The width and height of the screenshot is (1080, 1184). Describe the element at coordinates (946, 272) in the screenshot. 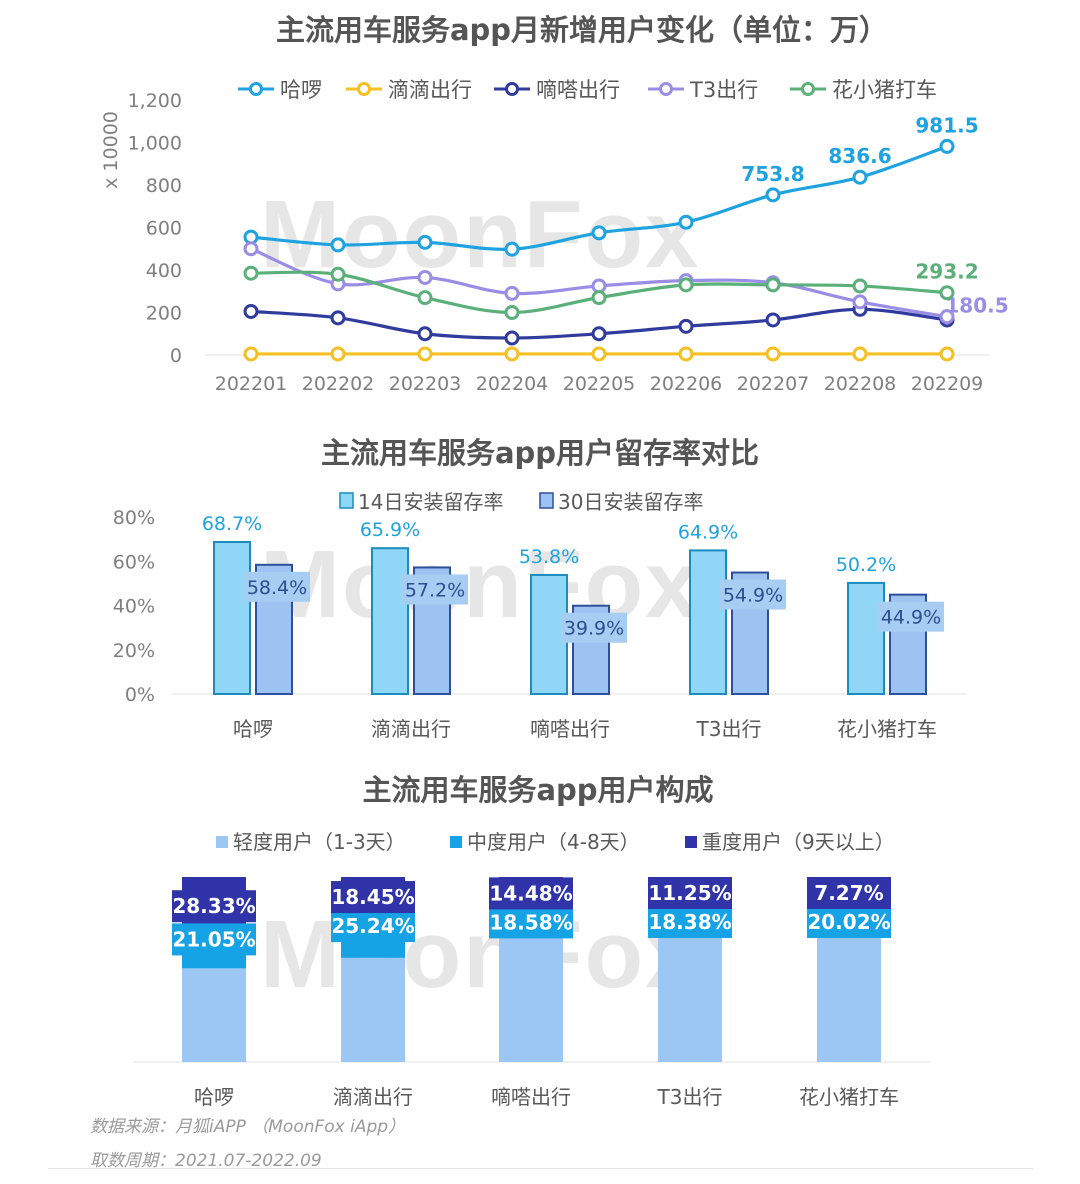

I see `data-label: 293.2` at that location.